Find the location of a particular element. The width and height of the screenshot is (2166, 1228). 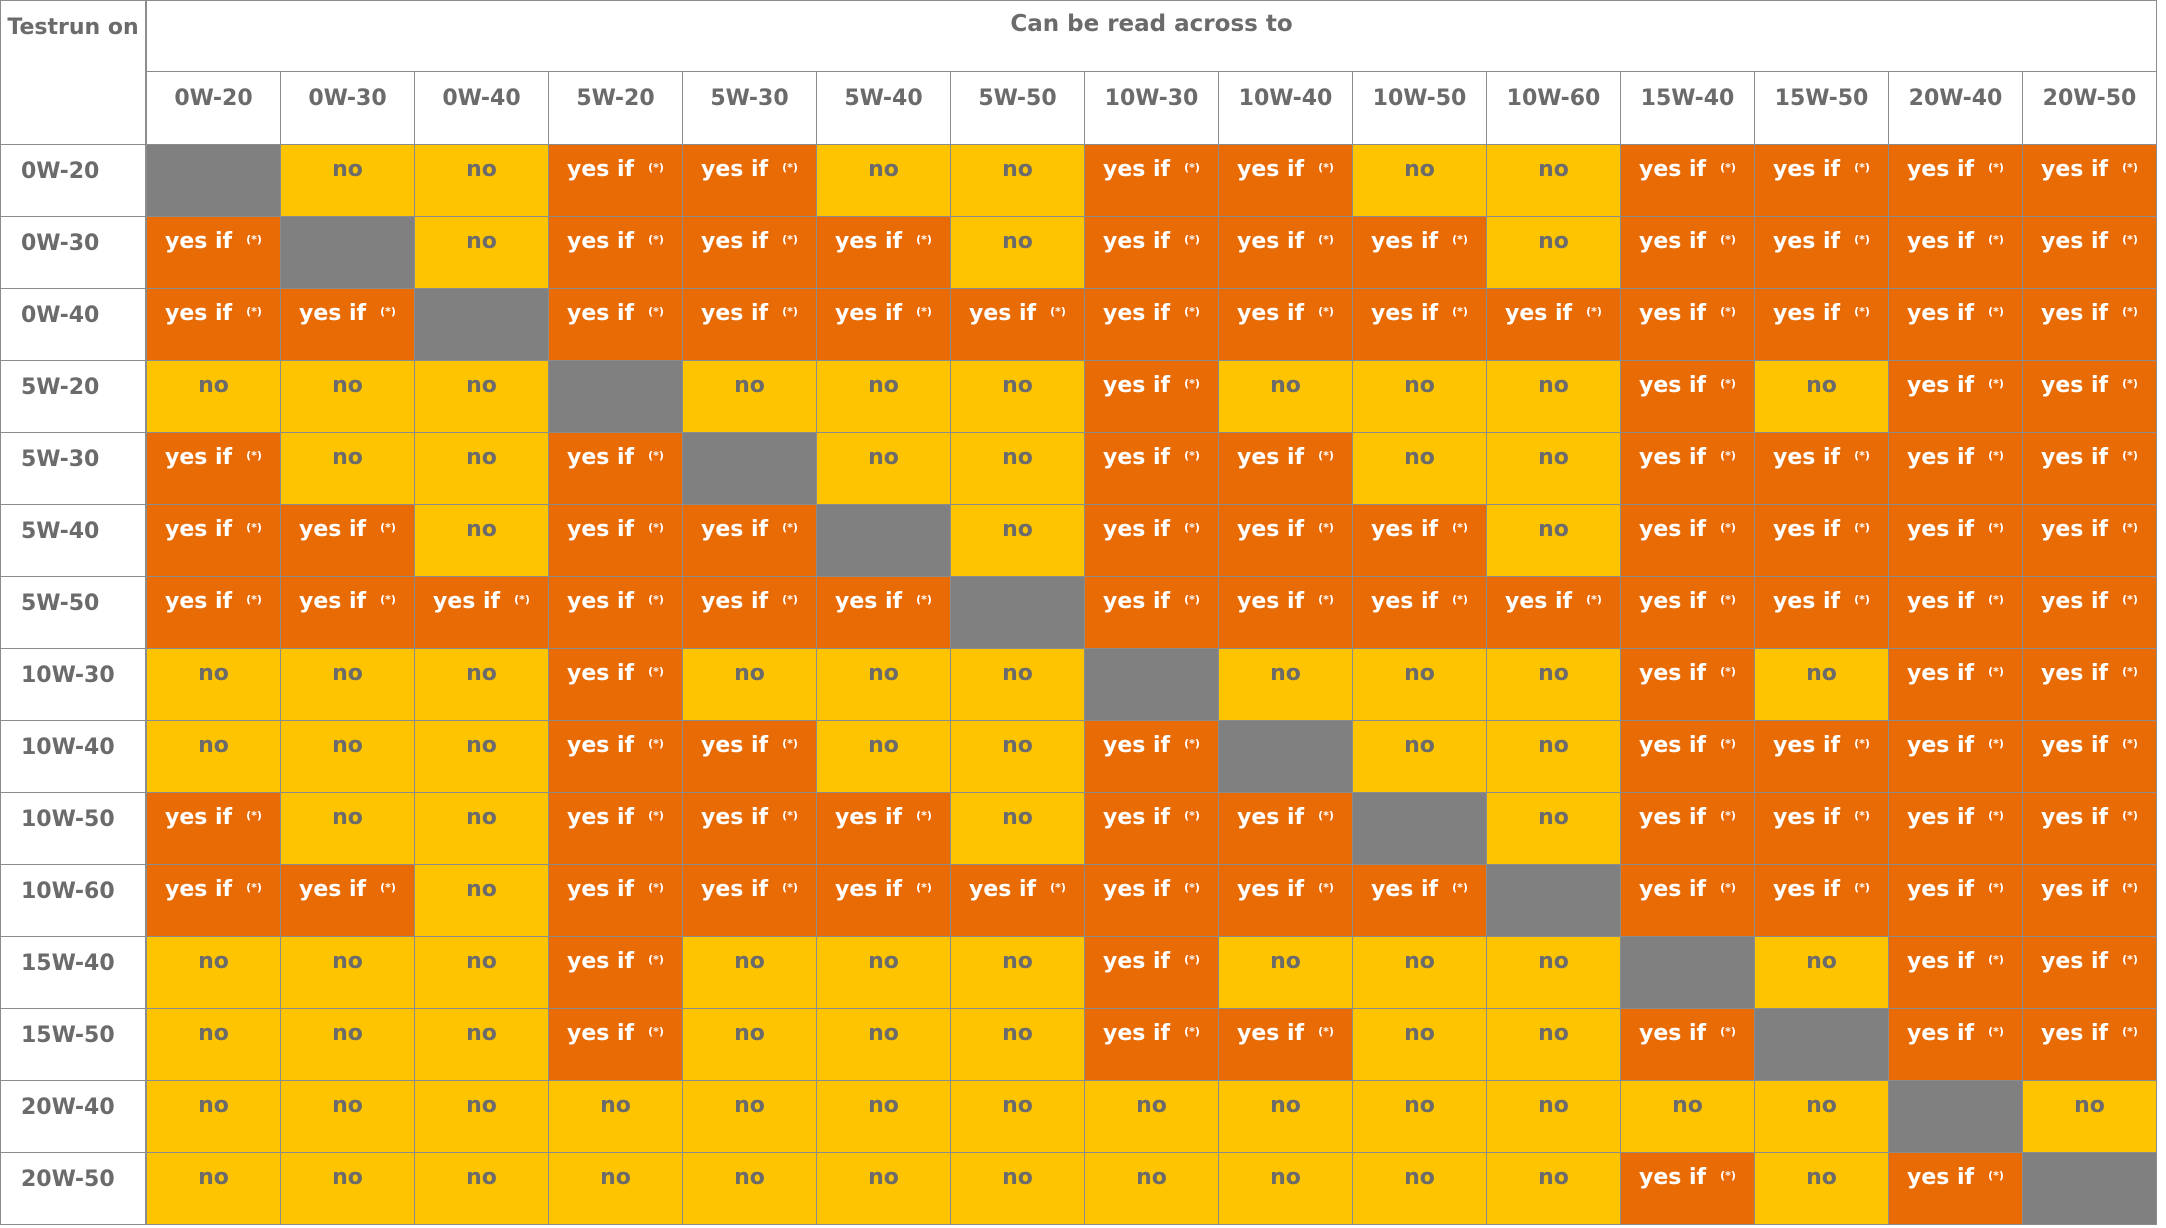

column-header: 0W-30 is located at coordinates (348, 108).